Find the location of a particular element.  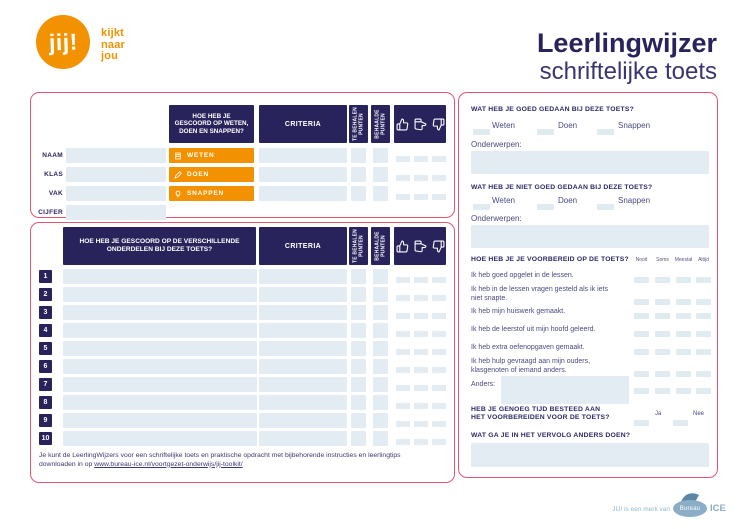

cijfer-input is located at coordinates (116, 212).